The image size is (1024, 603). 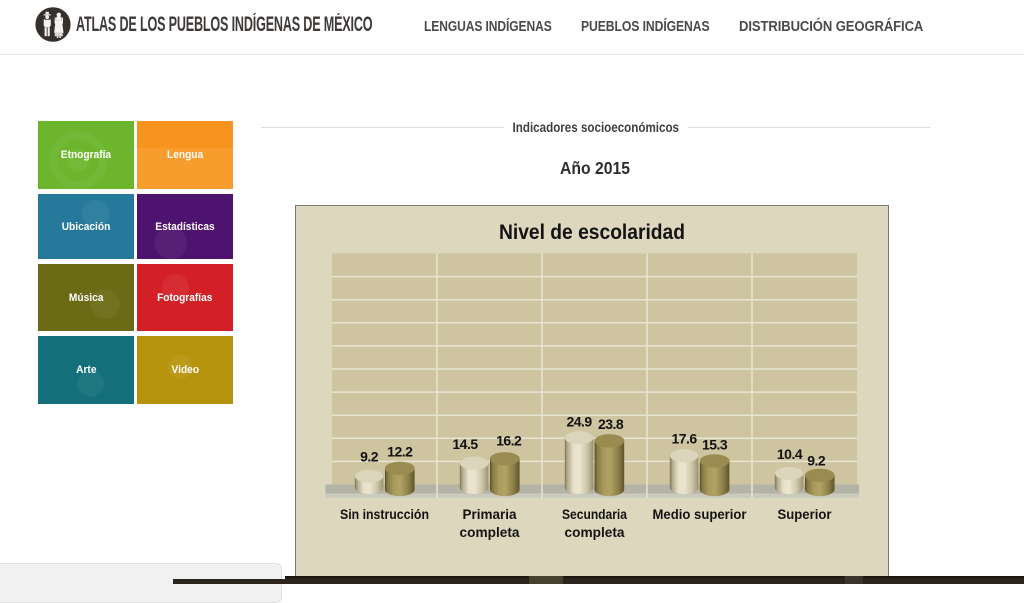 What do you see at coordinates (465, 444) in the screenshot?
I see `svg-text: 14.5` at bounding box center [465, 444].